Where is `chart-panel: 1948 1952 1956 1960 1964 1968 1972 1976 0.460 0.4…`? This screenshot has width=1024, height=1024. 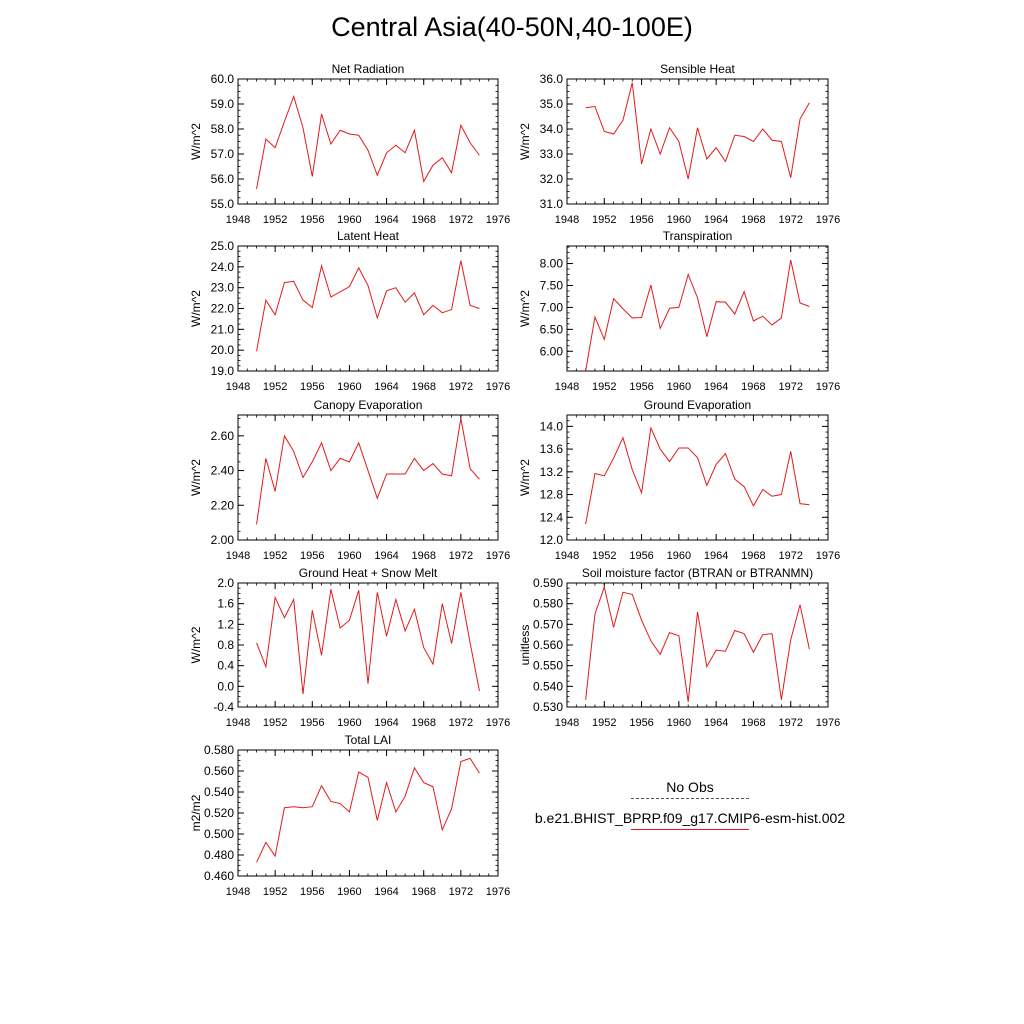
chart-panel: 1948 1952 1956 1960 1964 1968 1972 1976 0.460 0.4… is located at coordinates (349, 815).